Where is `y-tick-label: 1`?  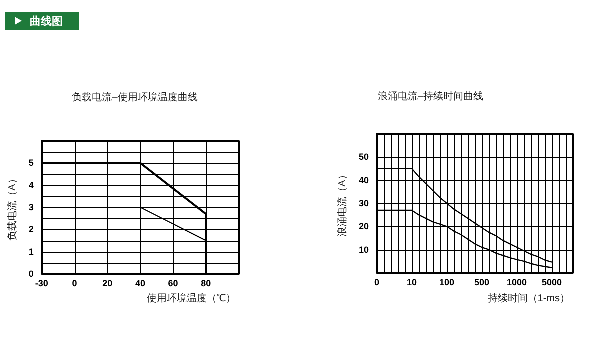 y-tick-label: 1 is located at coordinates (31, 251).